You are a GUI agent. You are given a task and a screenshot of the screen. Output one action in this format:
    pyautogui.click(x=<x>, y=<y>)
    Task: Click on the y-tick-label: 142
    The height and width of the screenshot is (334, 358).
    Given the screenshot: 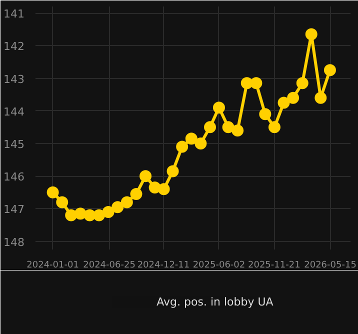 What is the action you would take?
    pyautogui.click(x=14, y=47)
    